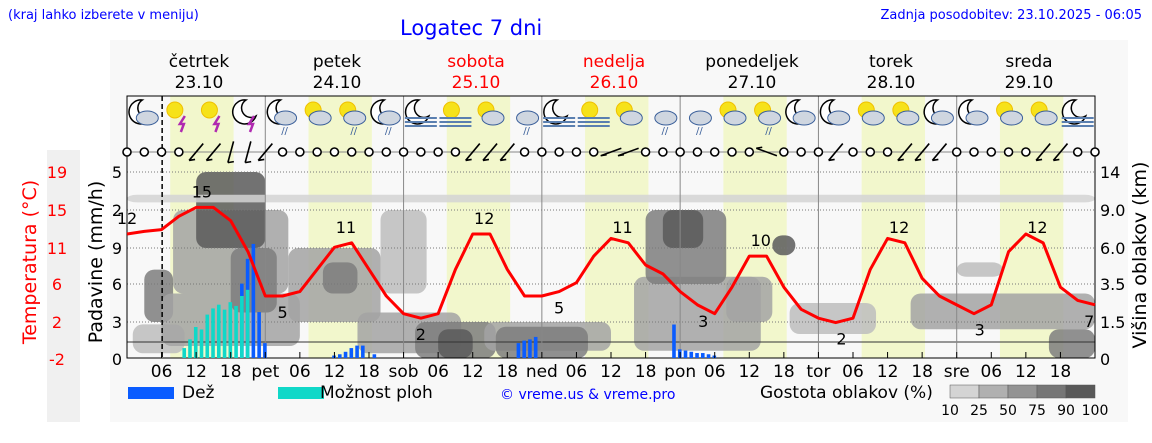 The image size is (1152, 443). I want to click on sun-fog-icon, so click(593, 114).